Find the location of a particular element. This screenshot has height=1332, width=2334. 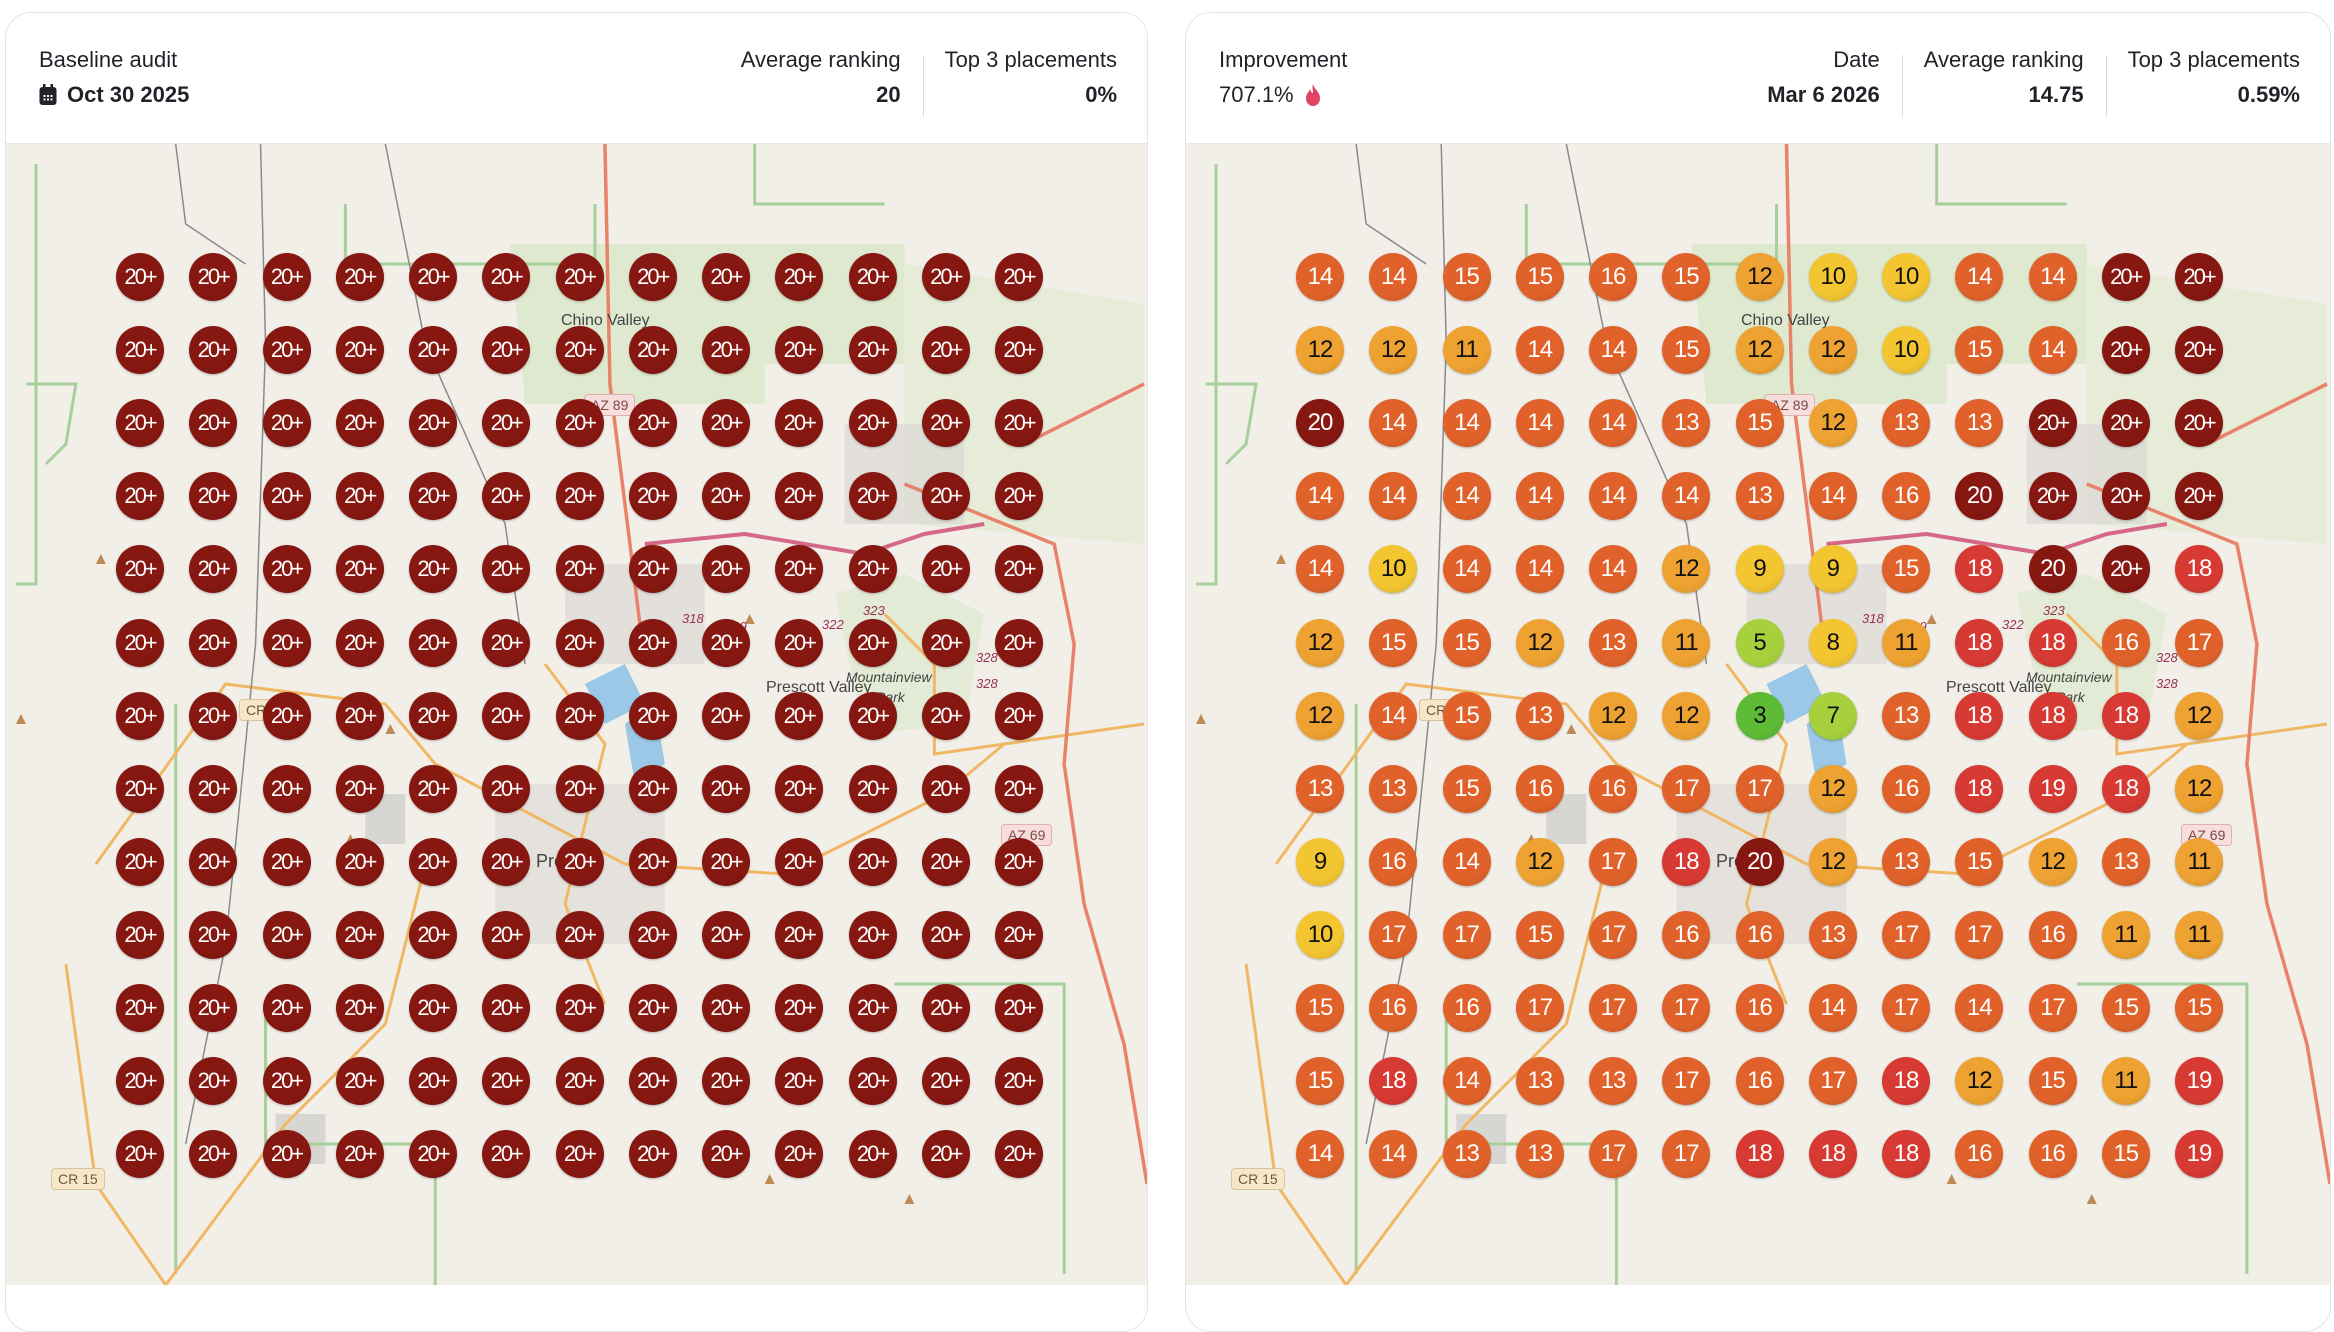

rank-marker: 19 is located at coordinates (2052, 788).